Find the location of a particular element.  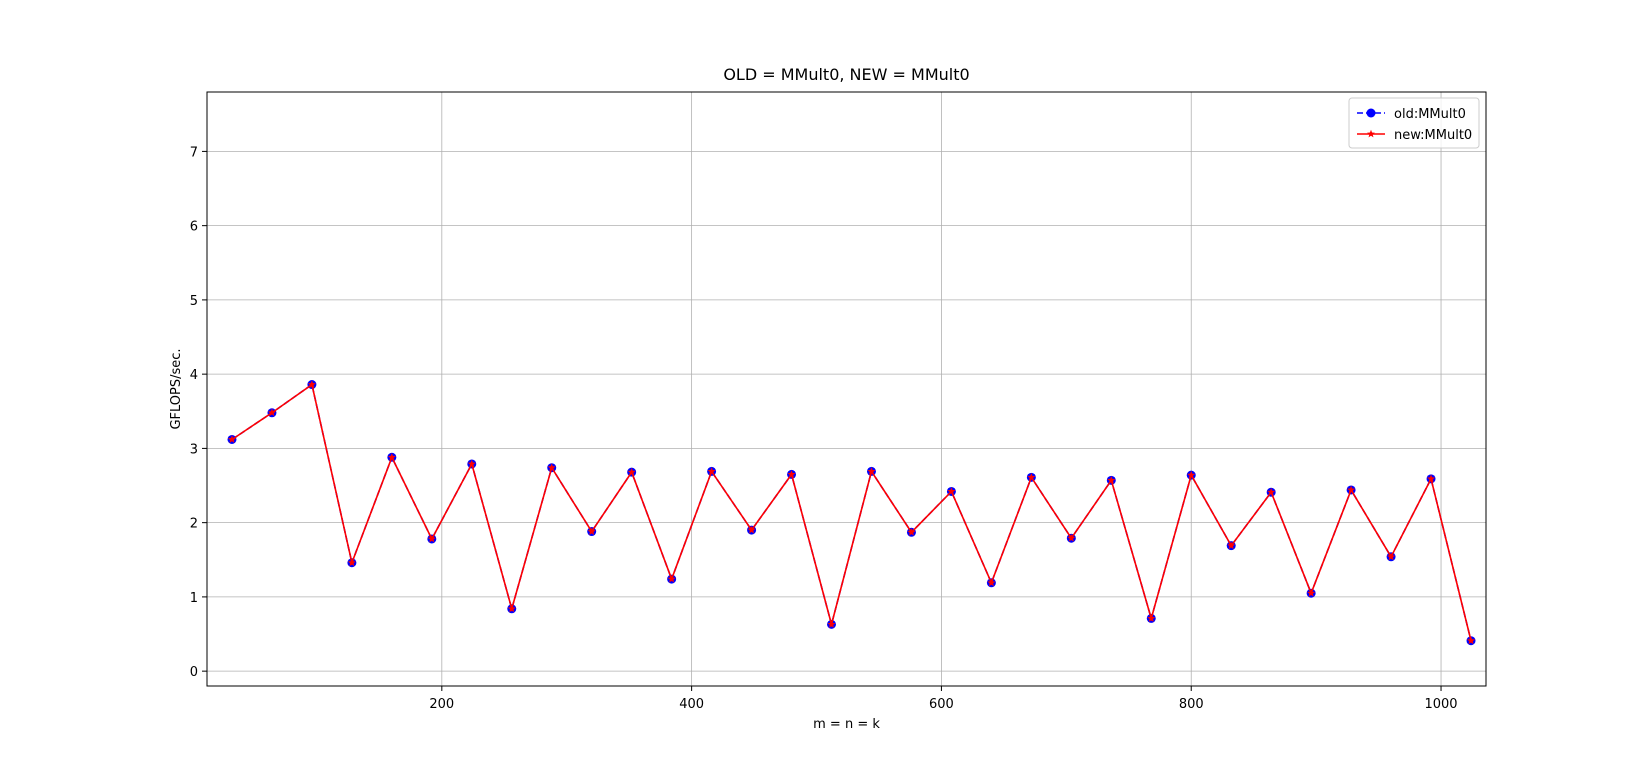

x-tick-label: 200 is located at coordinates (441, 704).